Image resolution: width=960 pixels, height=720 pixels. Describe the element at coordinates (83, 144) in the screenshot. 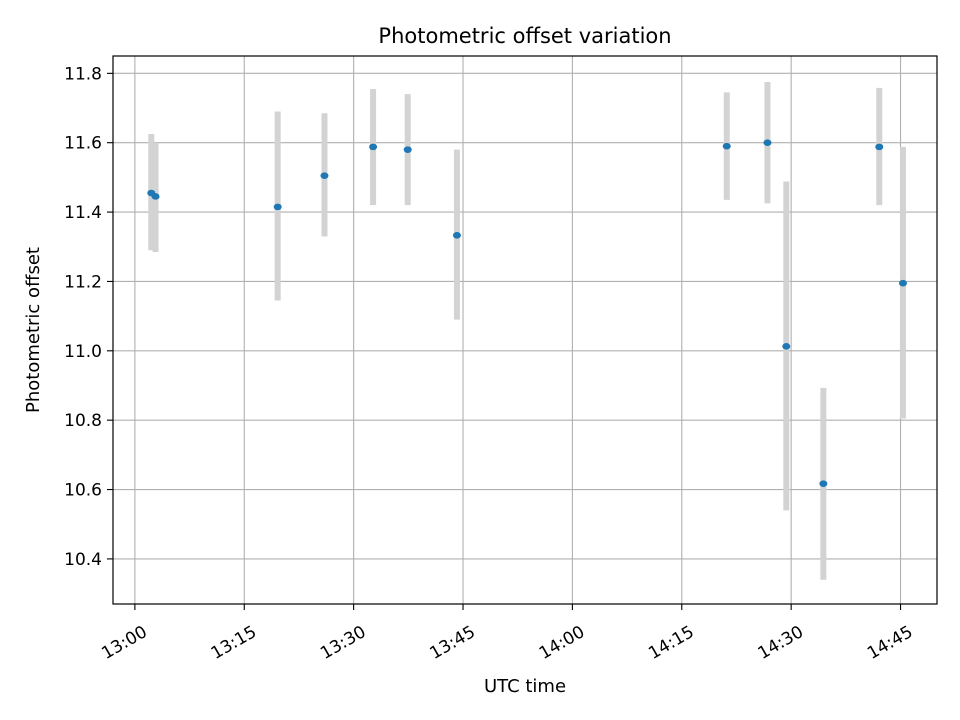

I see `y-tick-label: 11.6` at that location.